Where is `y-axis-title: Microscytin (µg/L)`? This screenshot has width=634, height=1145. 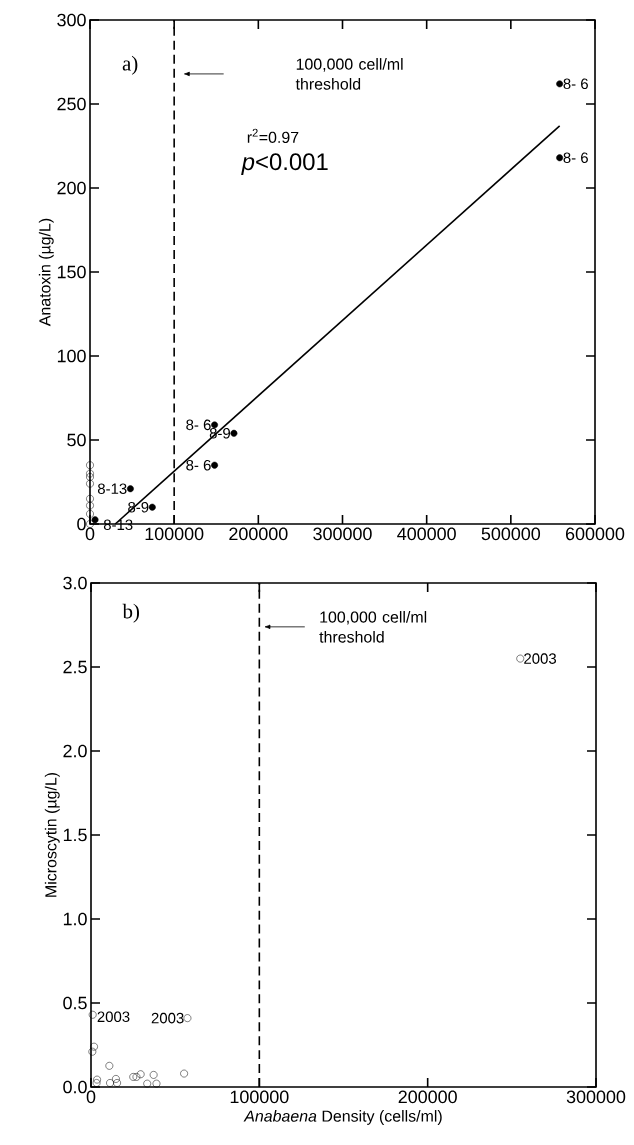 y-axis-title: Microscytin (µg/L) is located at coordinates (52, 834).